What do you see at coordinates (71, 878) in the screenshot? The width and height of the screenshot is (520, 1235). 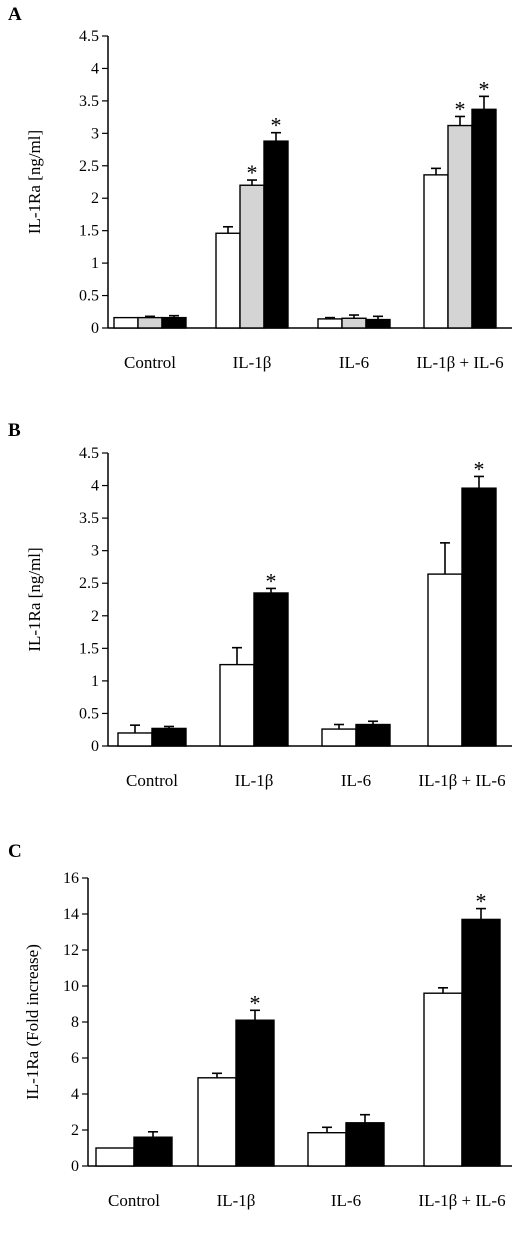 I see `y-tick-label: 16` at bounding box center [71, 878].